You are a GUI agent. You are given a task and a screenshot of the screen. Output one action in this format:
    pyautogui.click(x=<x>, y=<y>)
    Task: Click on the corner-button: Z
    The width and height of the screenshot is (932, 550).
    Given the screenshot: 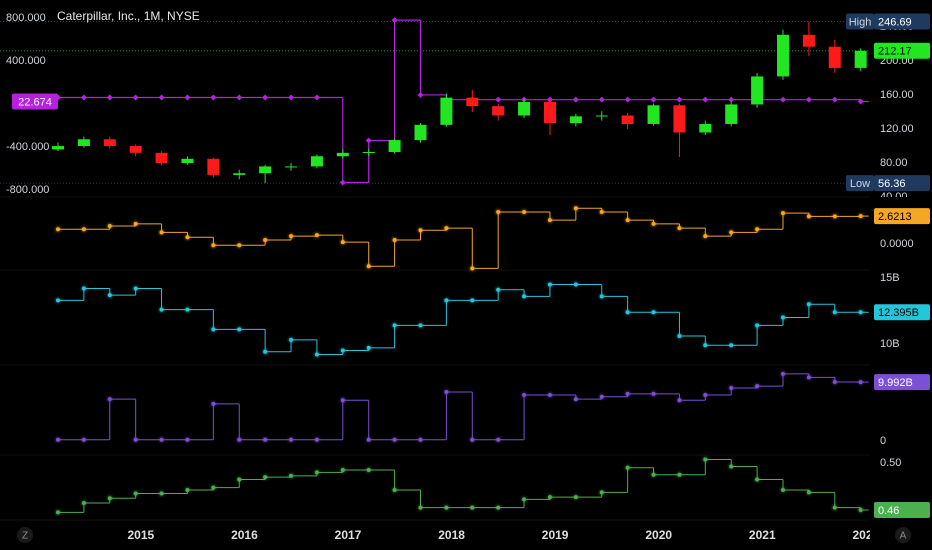 What is the action you would take?
    pyautogui.click(x=25, y=536)
    